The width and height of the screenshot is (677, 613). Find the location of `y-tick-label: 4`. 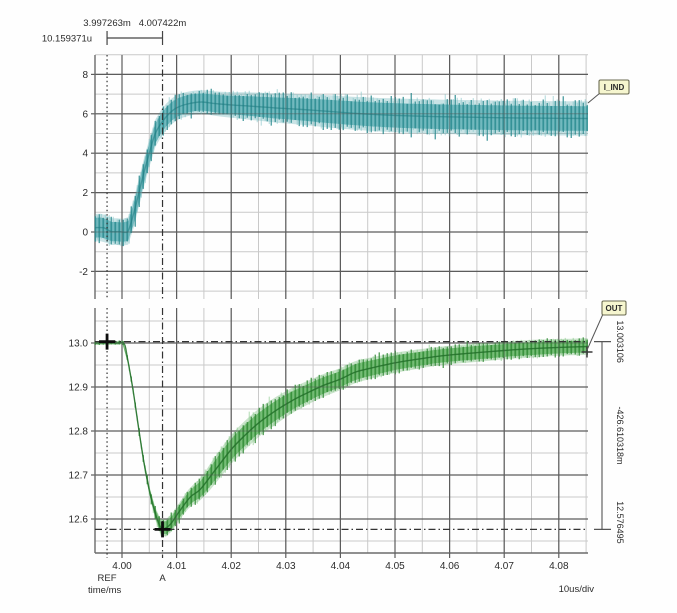

y-tick-label: 4 is located at coordinates (85, 154).